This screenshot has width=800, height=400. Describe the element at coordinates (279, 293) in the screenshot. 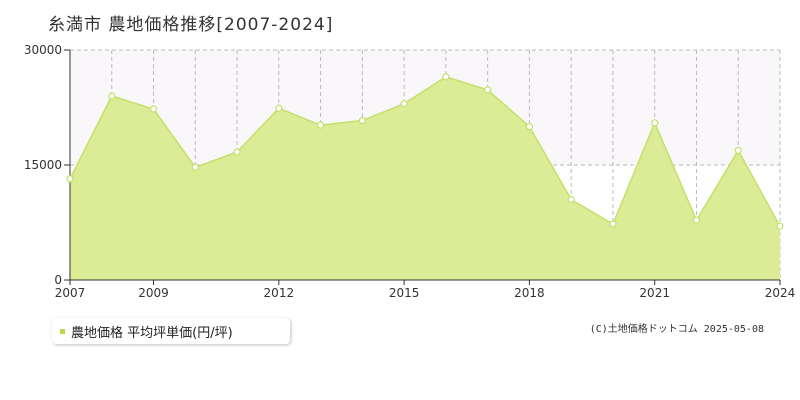

I see `x-tick-label: 2012` at that location.